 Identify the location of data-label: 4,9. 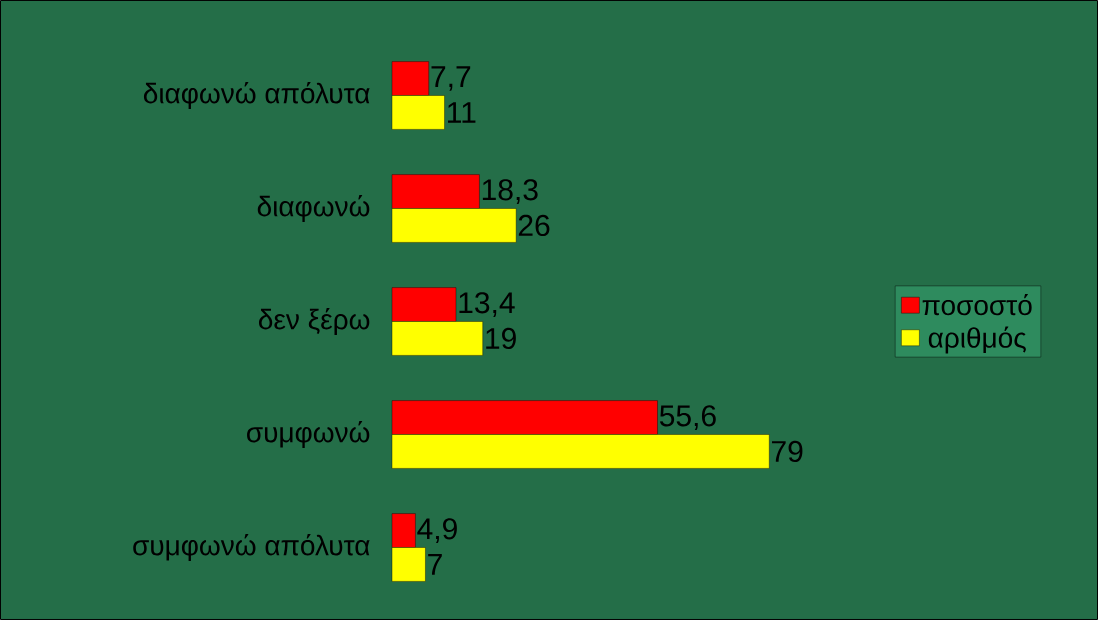
(437, 530).